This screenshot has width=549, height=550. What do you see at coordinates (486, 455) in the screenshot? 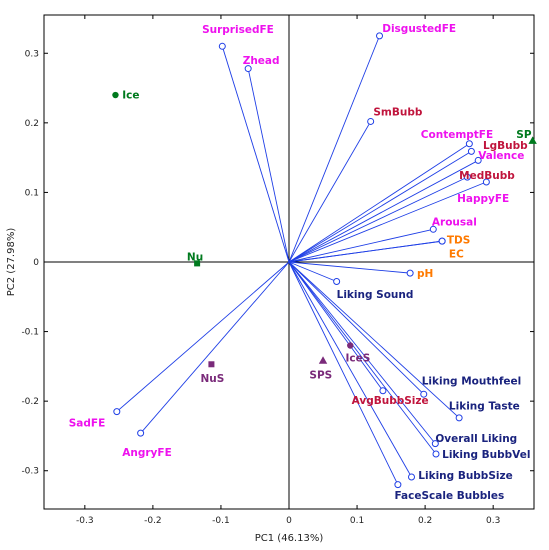
I see `label-liking-bubbvel: Liking BubbVel` at bounding box center [486, 455].